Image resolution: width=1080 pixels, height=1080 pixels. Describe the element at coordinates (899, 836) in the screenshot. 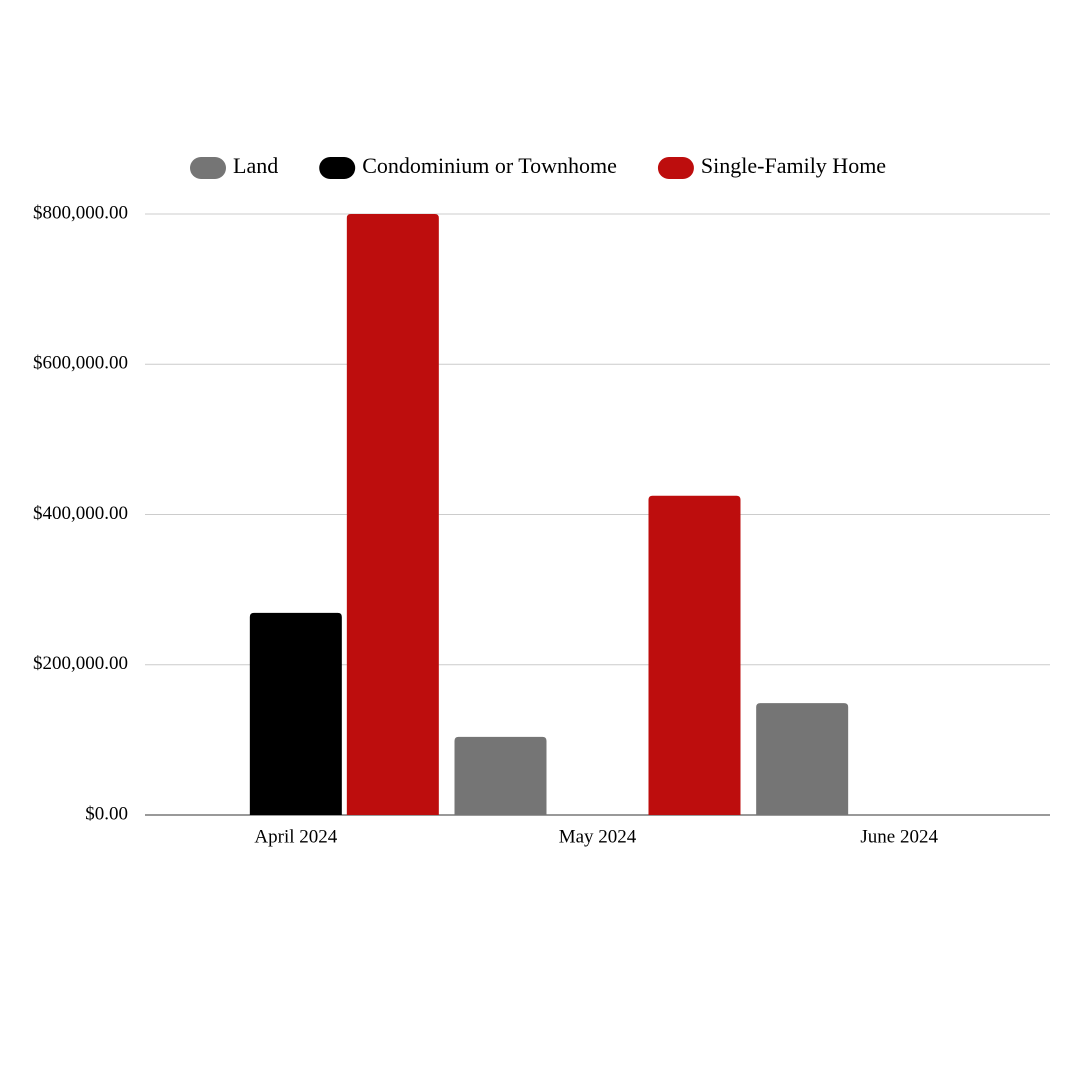

I see `x-tick-label: June 2024` at that location.